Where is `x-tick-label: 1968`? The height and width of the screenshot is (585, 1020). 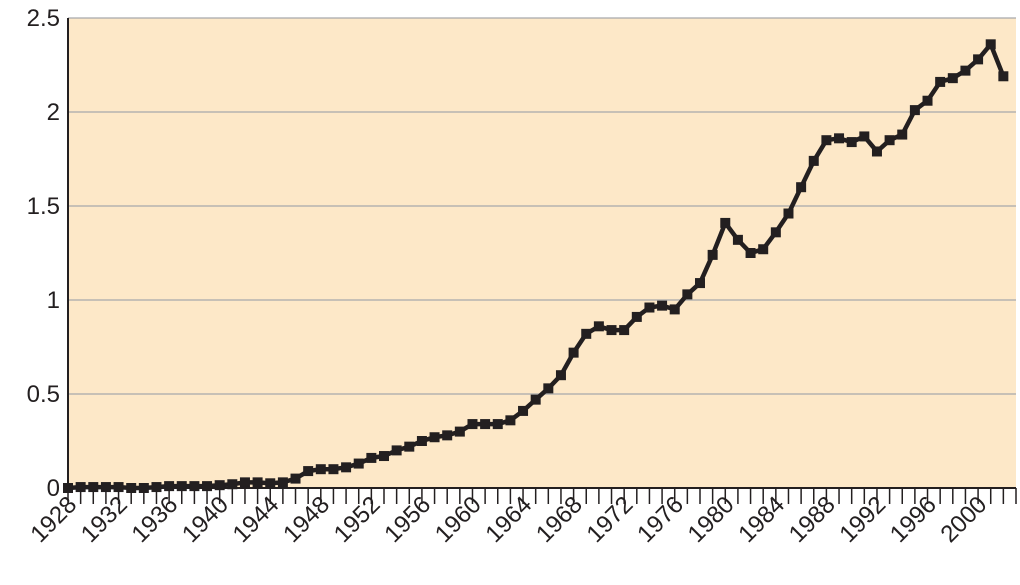 x-tick-label: 1968 is located at coordinates (559, 519).